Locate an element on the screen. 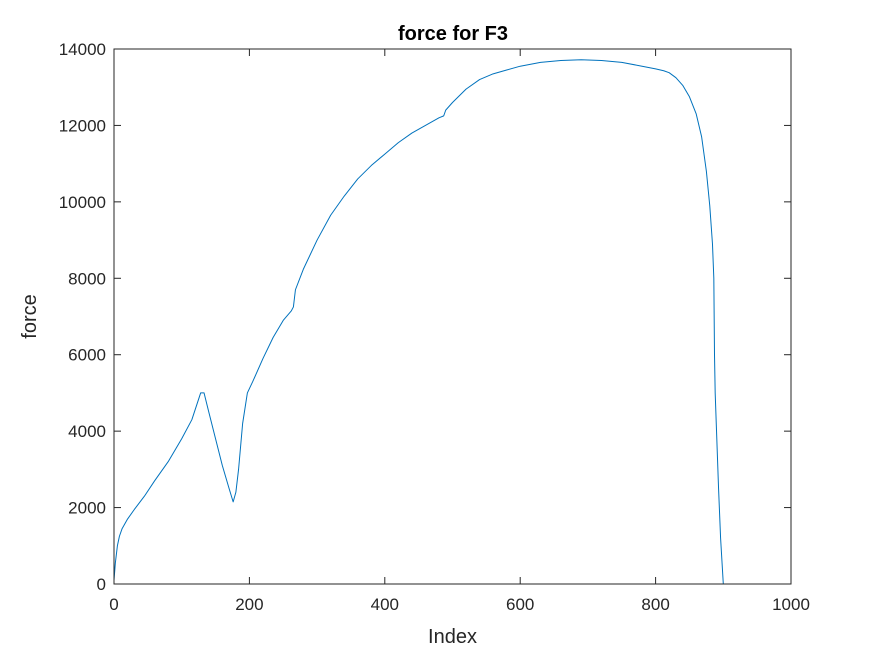 The width and height of the screenshot is (875, 656). y-tick-label: 6000 is located at coordinates (87, 355).